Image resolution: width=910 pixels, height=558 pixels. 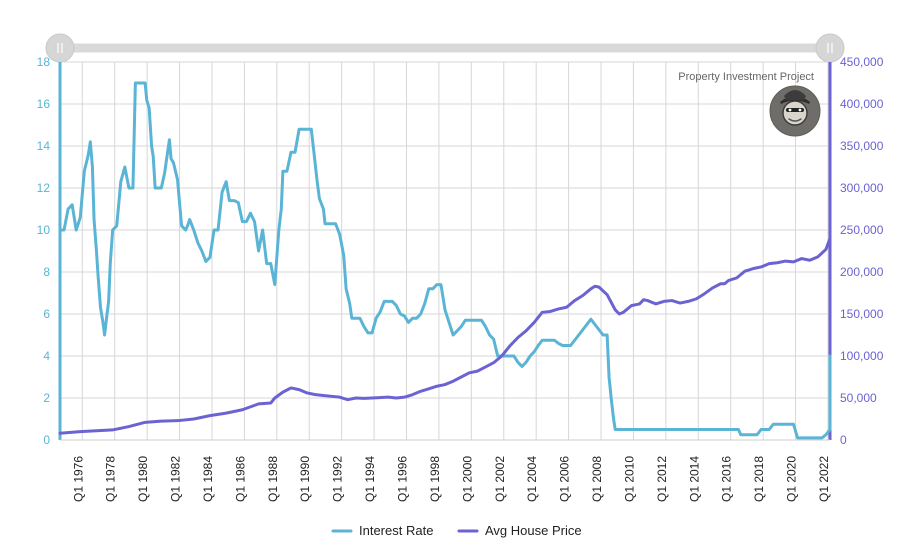 What do you see at coordinates (396, 530) in the screenshot?
I see `legend-item-interest-rate-label: Interest Rate` at bounding box center [396, 530].